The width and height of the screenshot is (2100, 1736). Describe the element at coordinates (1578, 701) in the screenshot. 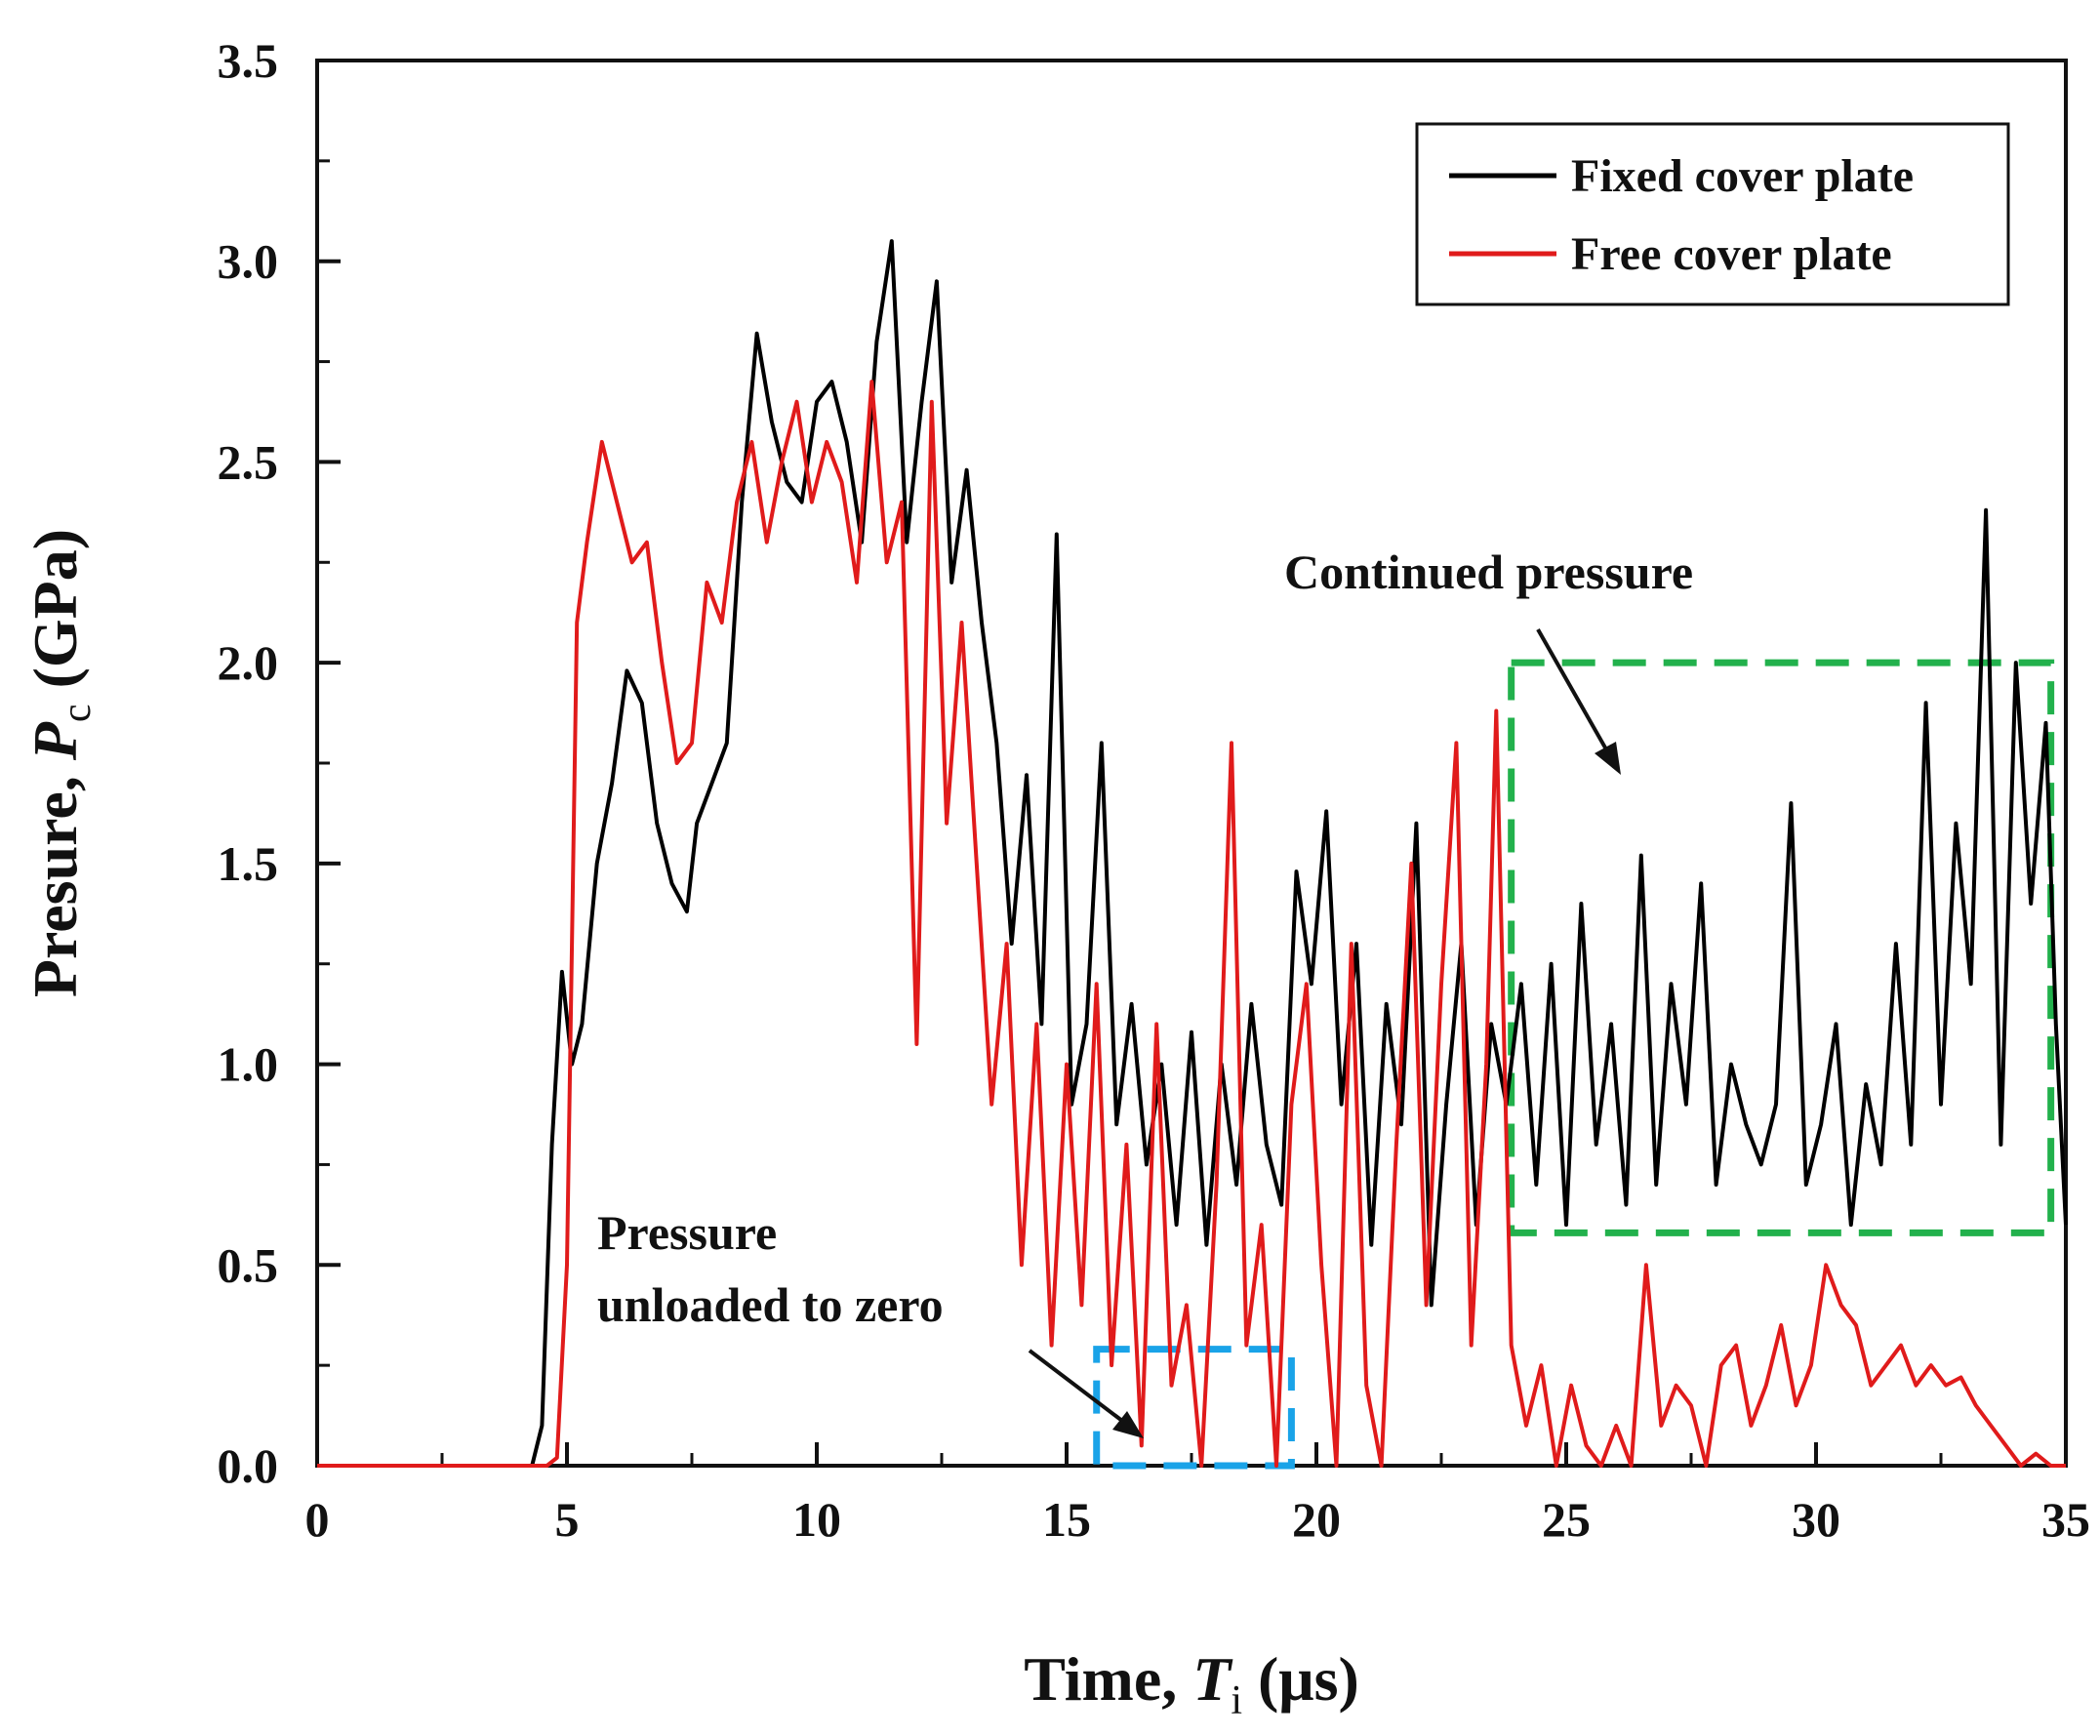

I see `arrow-continued-pressure` at that location.